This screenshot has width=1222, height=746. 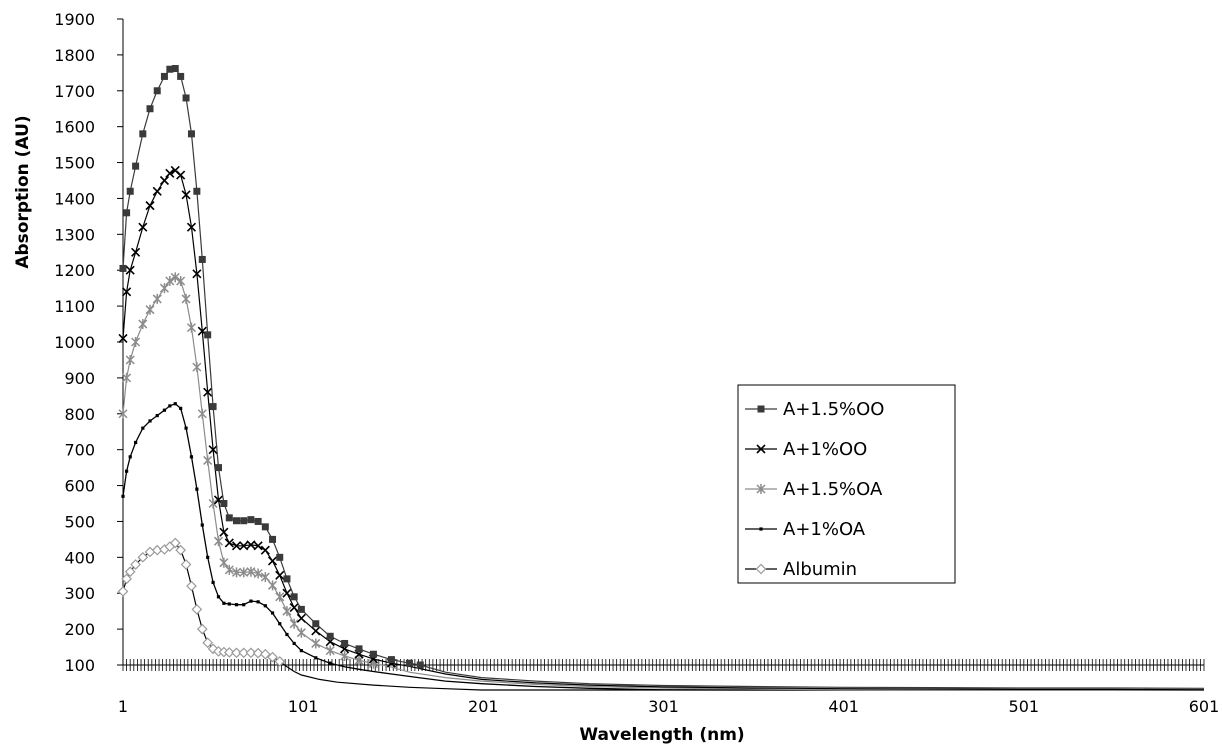 I want to click on legend-label: A+1%OA, so click(x=824, y=529).